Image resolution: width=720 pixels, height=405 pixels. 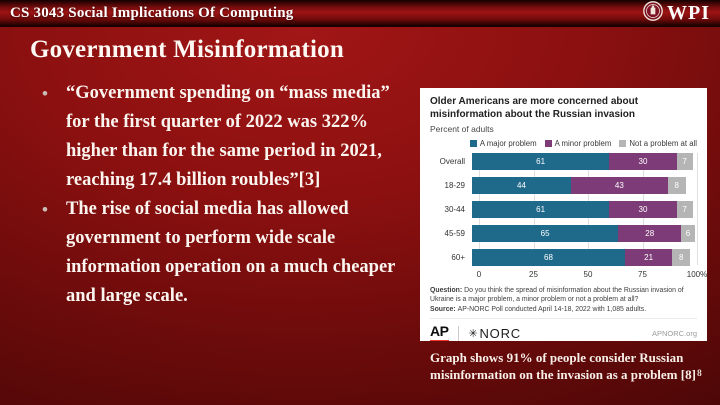 I want to click on wpi-logo: WPI, so click(x=676, y=13).